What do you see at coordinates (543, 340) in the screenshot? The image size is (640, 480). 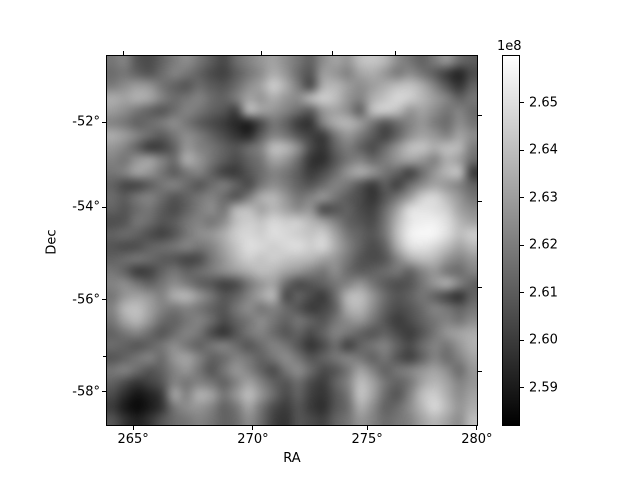 I see `colorbar-tick-label: 2.60` at bounding box center [543, 340].